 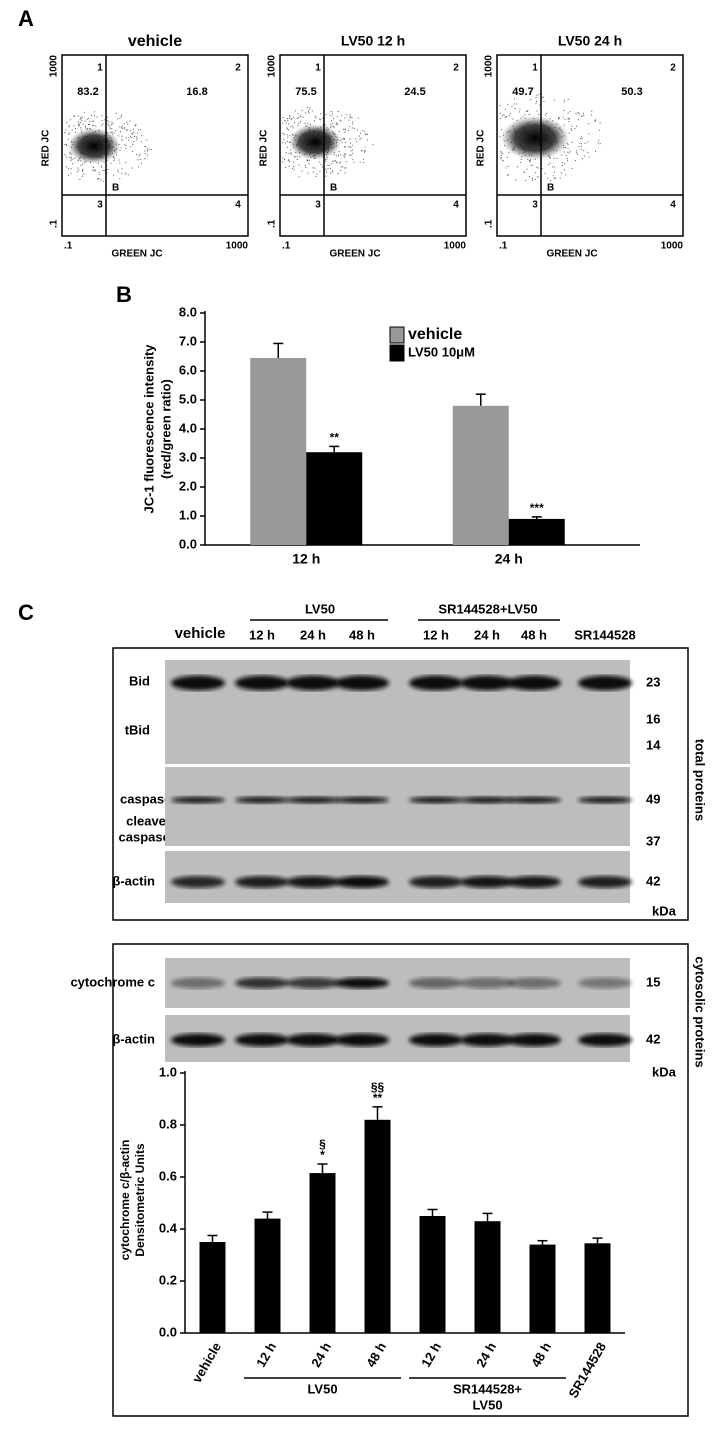 What do you see at coordinates (653, 718) in the screenshot?
I see `size-label: 16` at bounding box center [653, 718].